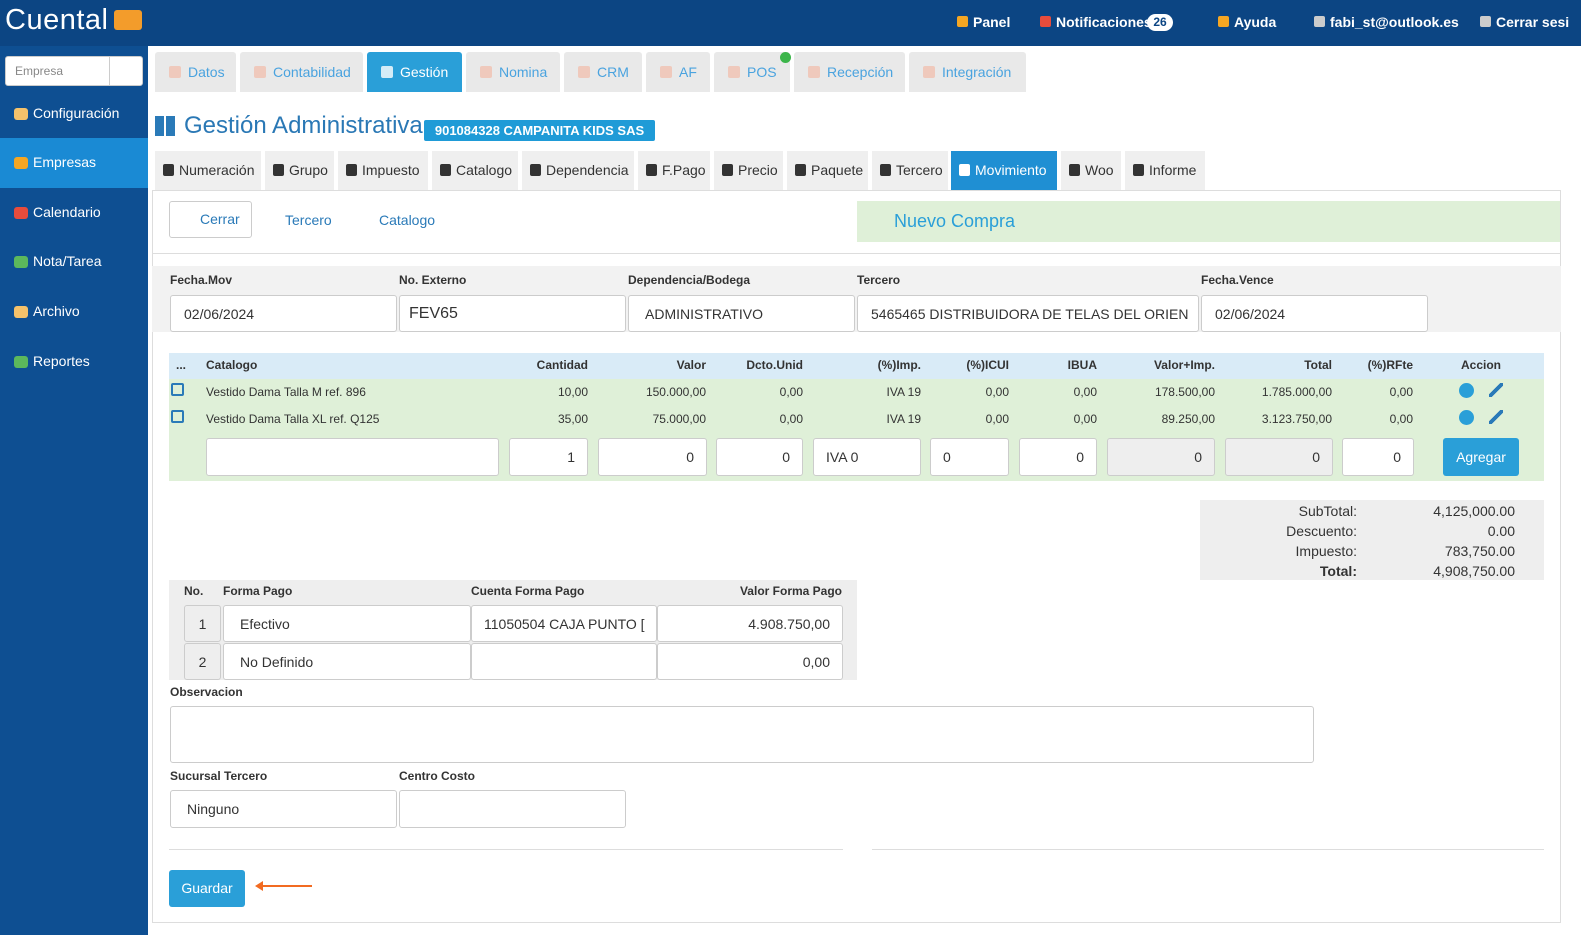 This screenshot has width=1581, height=935. I want to click on field-input: 5465465 DISTRIBUIDORA DE TELAS DEL ORIEN, so click(1028, 313).